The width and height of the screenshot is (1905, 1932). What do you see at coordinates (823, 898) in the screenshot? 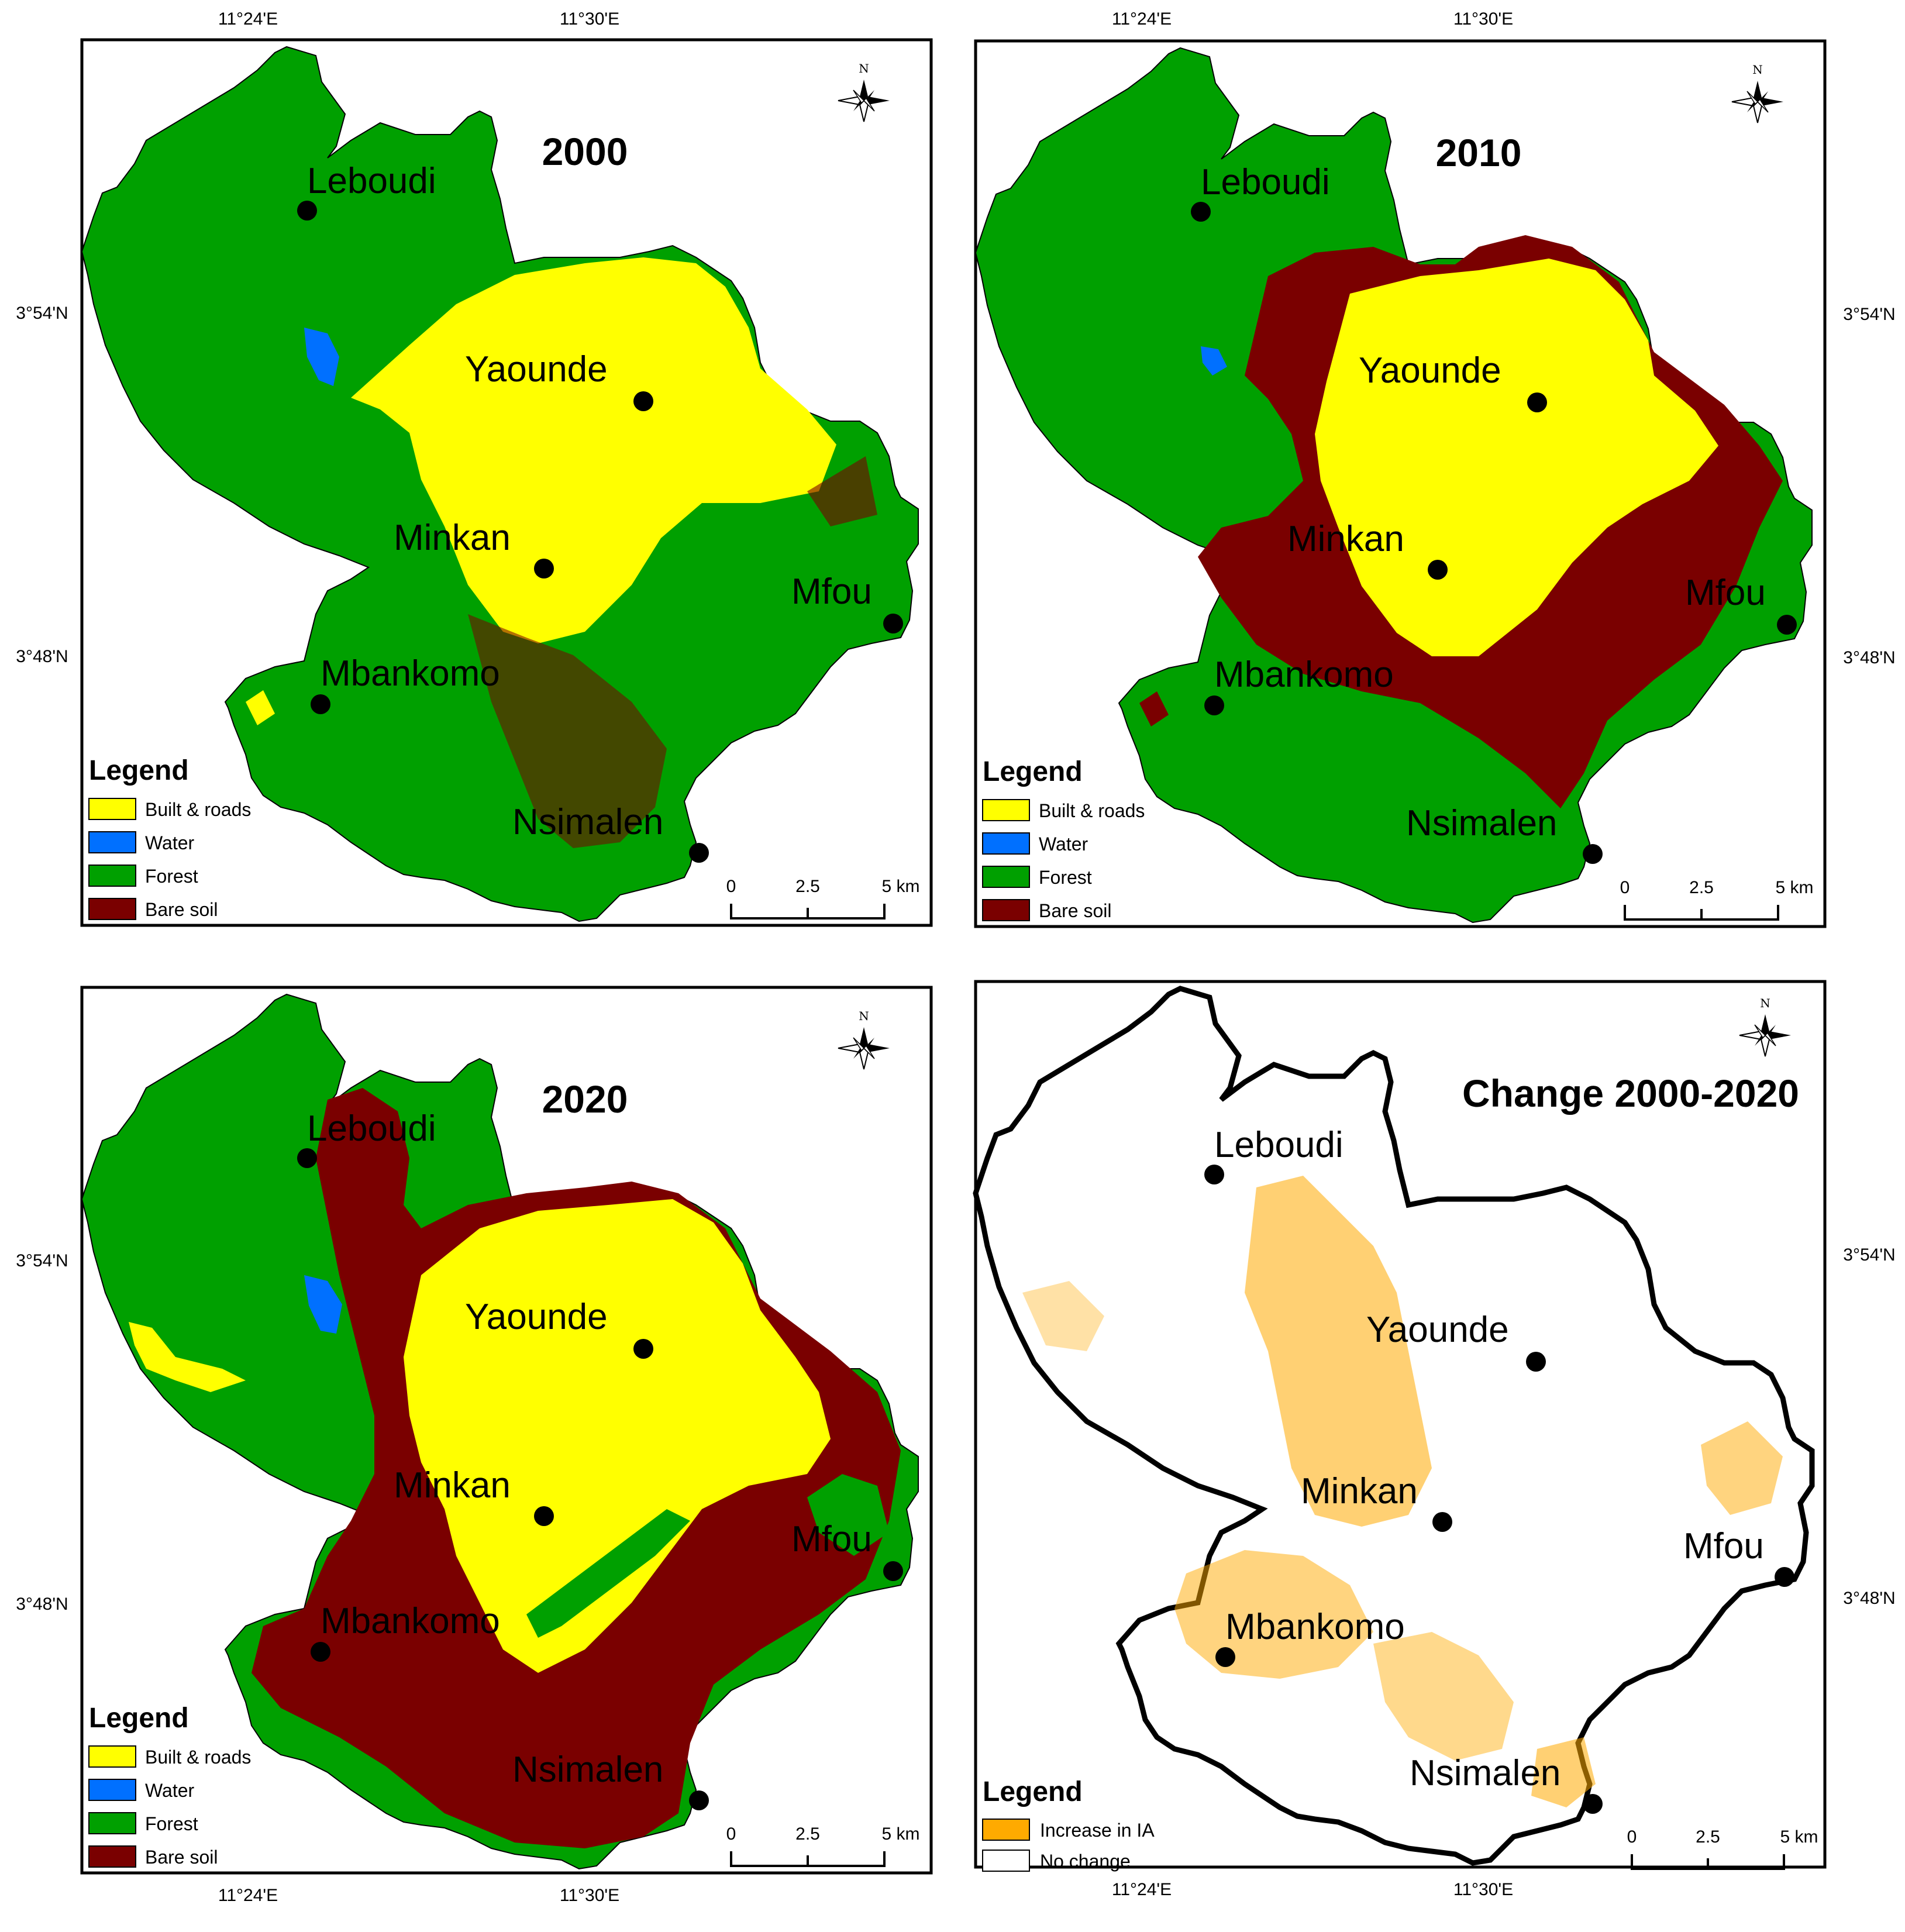
I see `scale-bar: 0 2.5 5 km` at bounding box center [823, 898].